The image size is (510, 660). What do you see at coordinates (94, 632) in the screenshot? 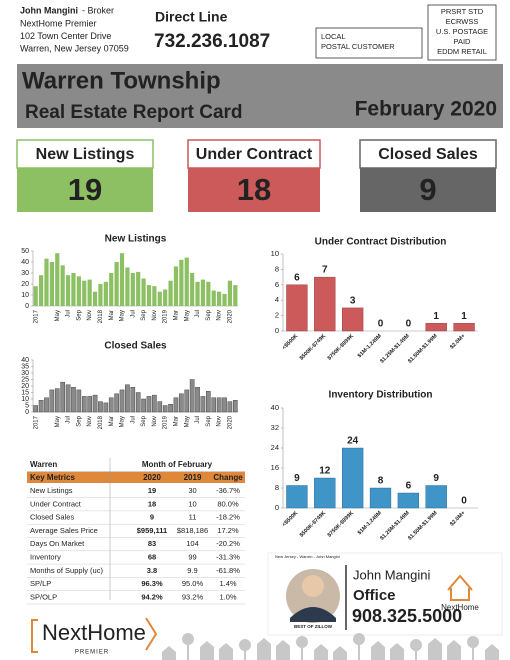
I see `footer-logo: NextHome` at bounding box center [94, 632].